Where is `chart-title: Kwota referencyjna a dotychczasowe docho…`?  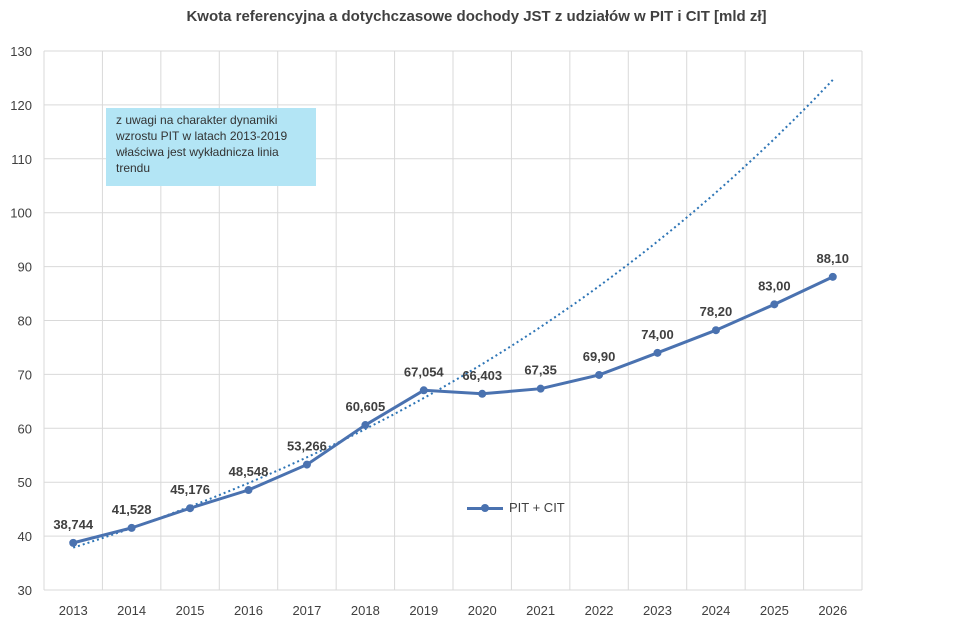 chart-title: Kwota referencyjna a dotychczasowe docho… is located at coordinates (476, 16).